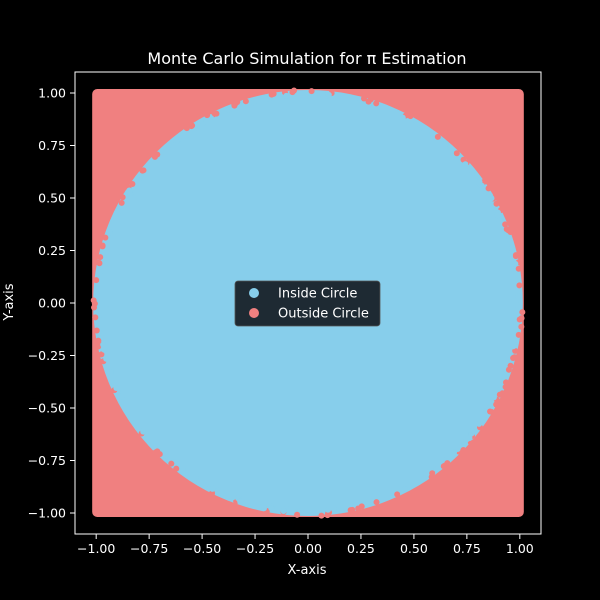  Describe the element at coordinates (52, 303) in the screenshot. I see `y-tick-label: 0.00` at that location.